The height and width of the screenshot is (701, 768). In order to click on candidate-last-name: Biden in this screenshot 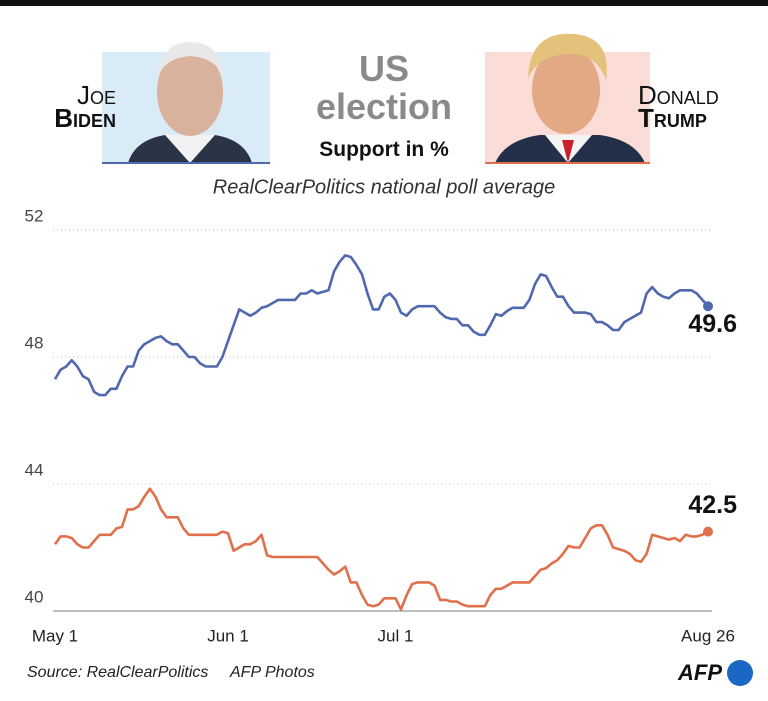, I will do `click(85, 118)`.